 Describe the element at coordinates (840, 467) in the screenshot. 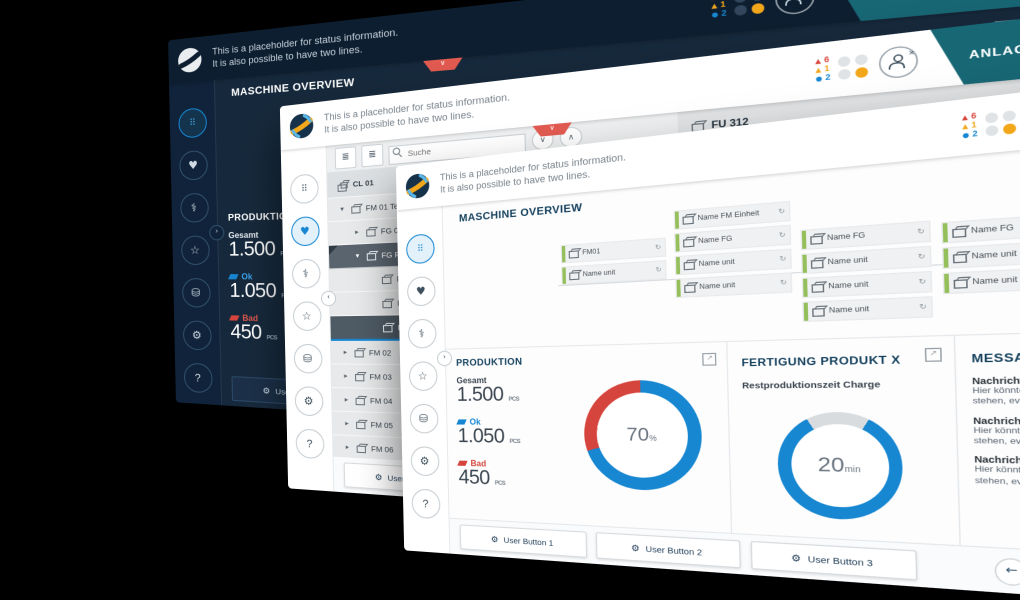

I see `restzeit-donut-chart: 20 min` at that location.